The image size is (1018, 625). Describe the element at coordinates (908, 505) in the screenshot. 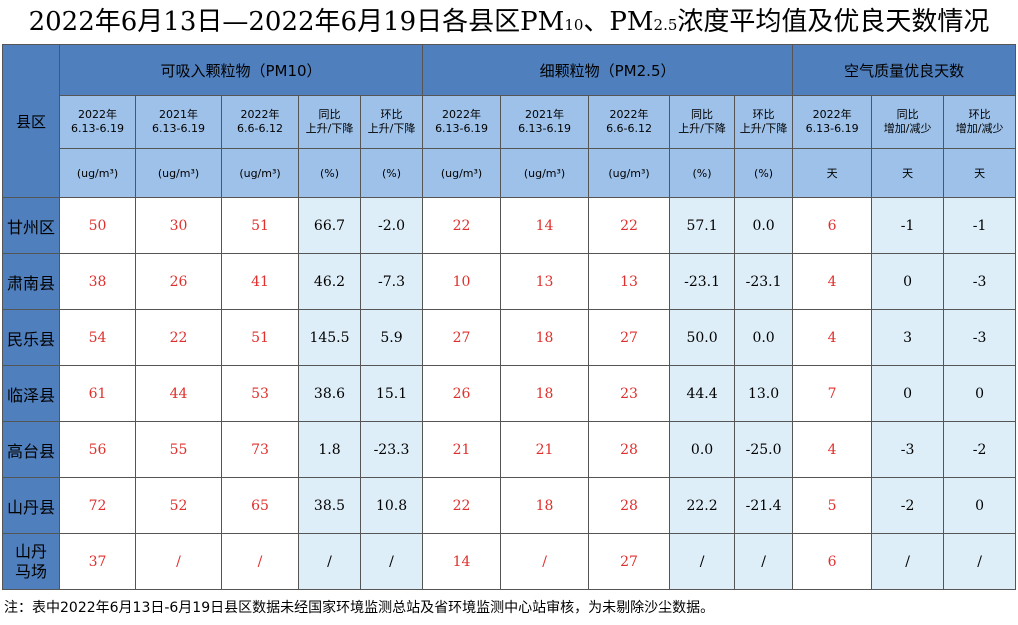

I see `table-cell: -2` at that location.